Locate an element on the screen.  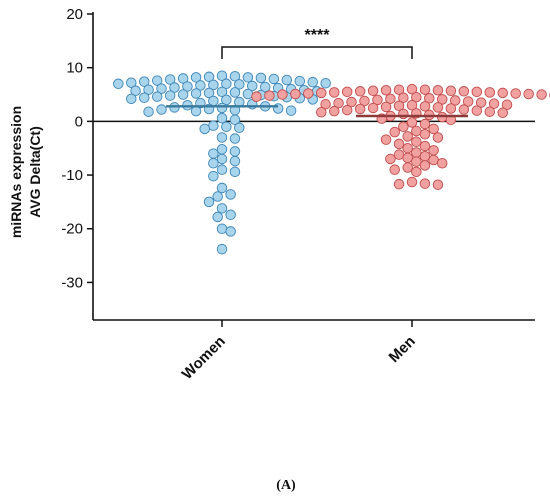
y-axis-label: miRNAs expression AVG Delta(Ct) is located at coordinates (25, 172).